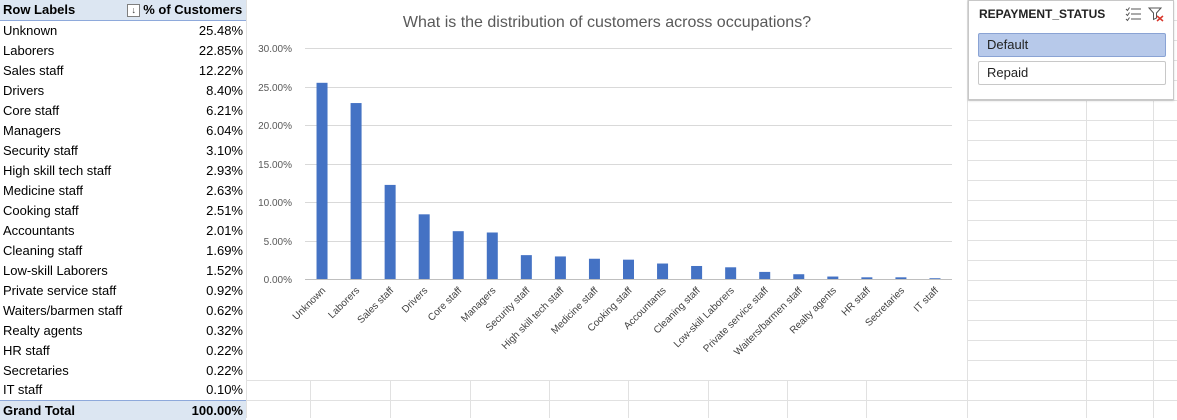  Describe the element at coordinates (60, 290) in the screenshot. I see `pivot-row-label: Private service staff` at that location.